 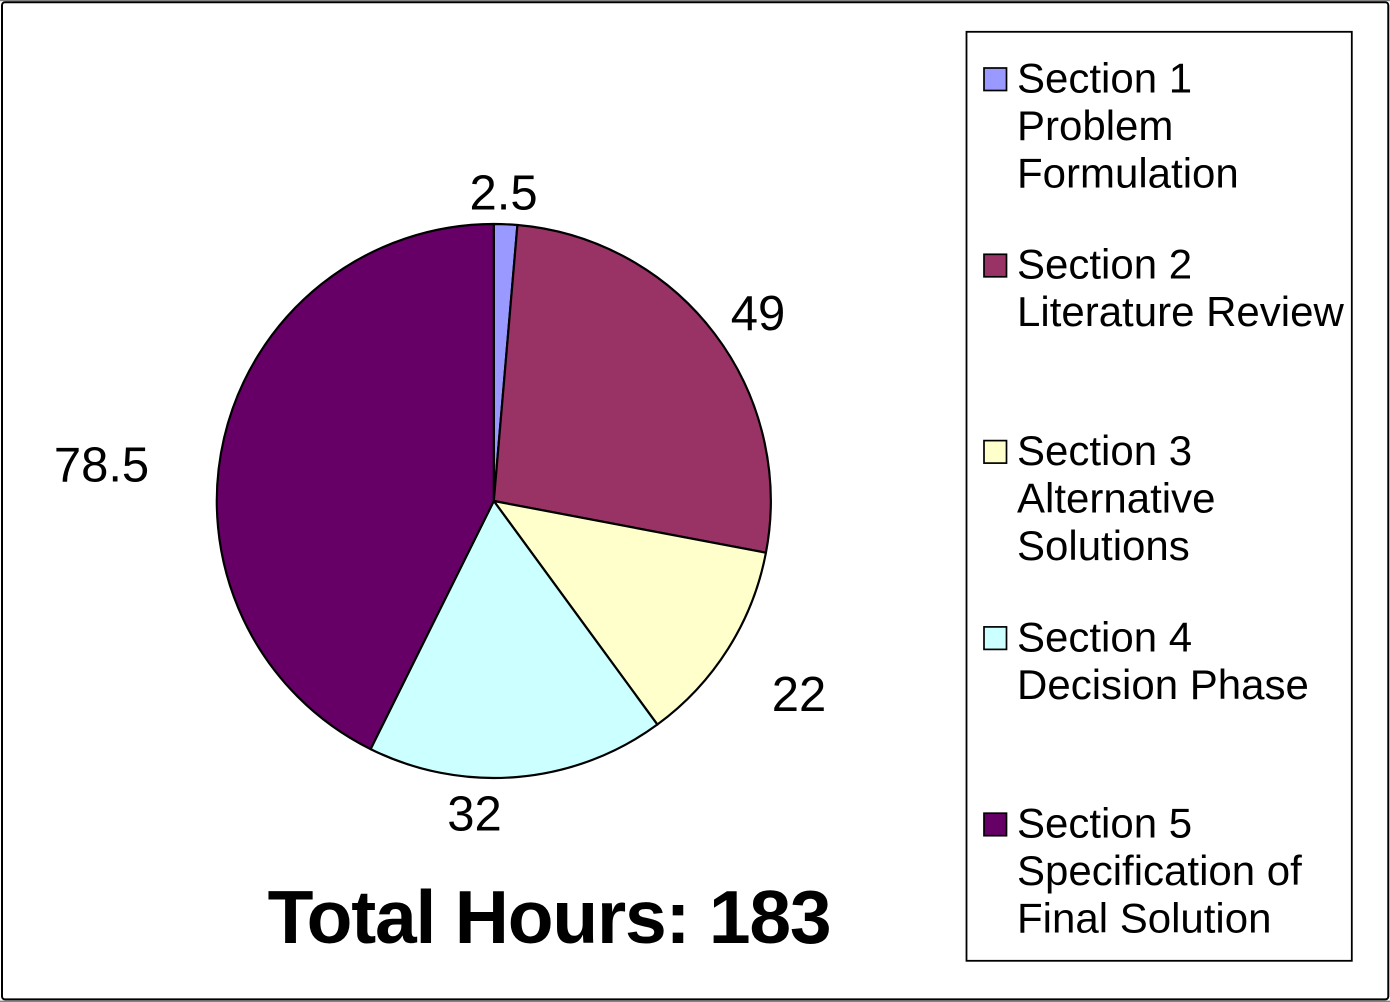 What do you see at coordinates (101, 465) in the screenshot?
I see `svg-text: 78.5` at bounding box center [101, 465].